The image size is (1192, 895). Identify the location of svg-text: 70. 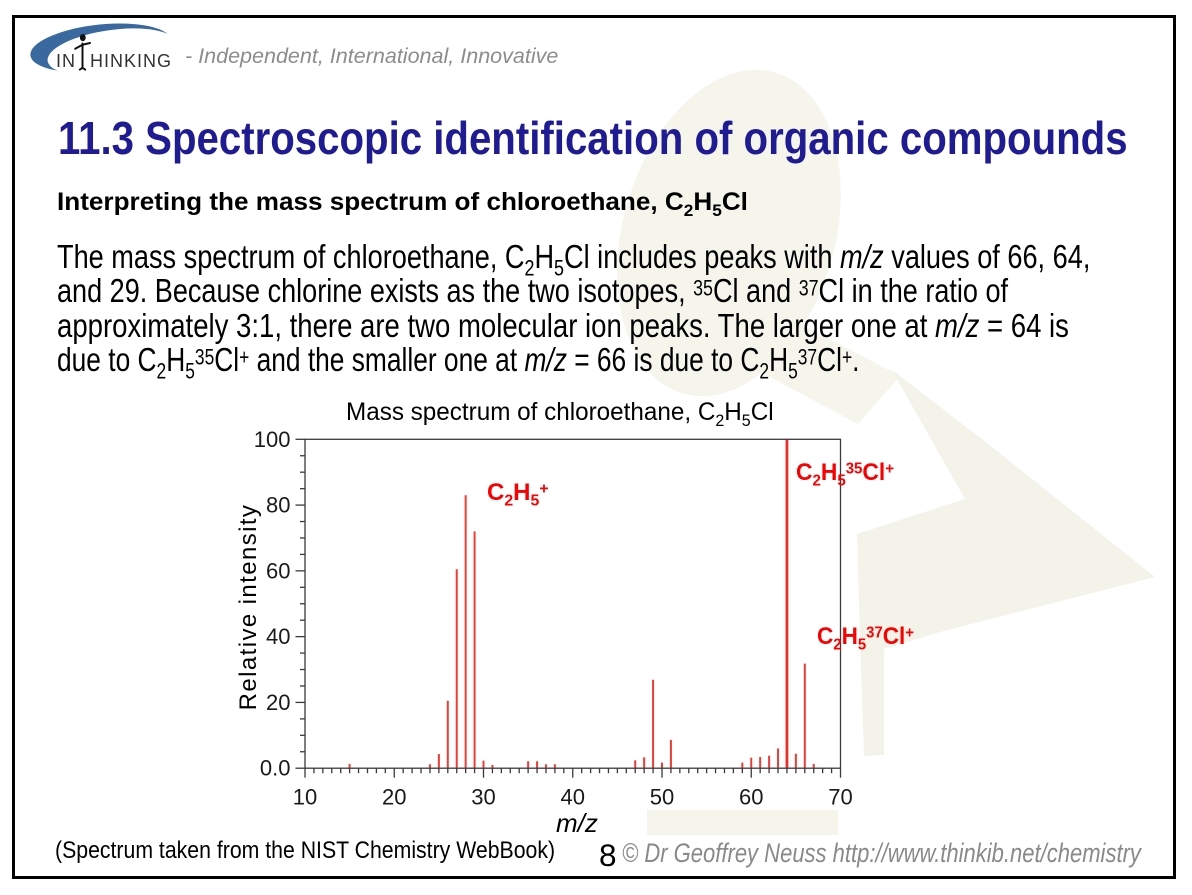
(840, 796).